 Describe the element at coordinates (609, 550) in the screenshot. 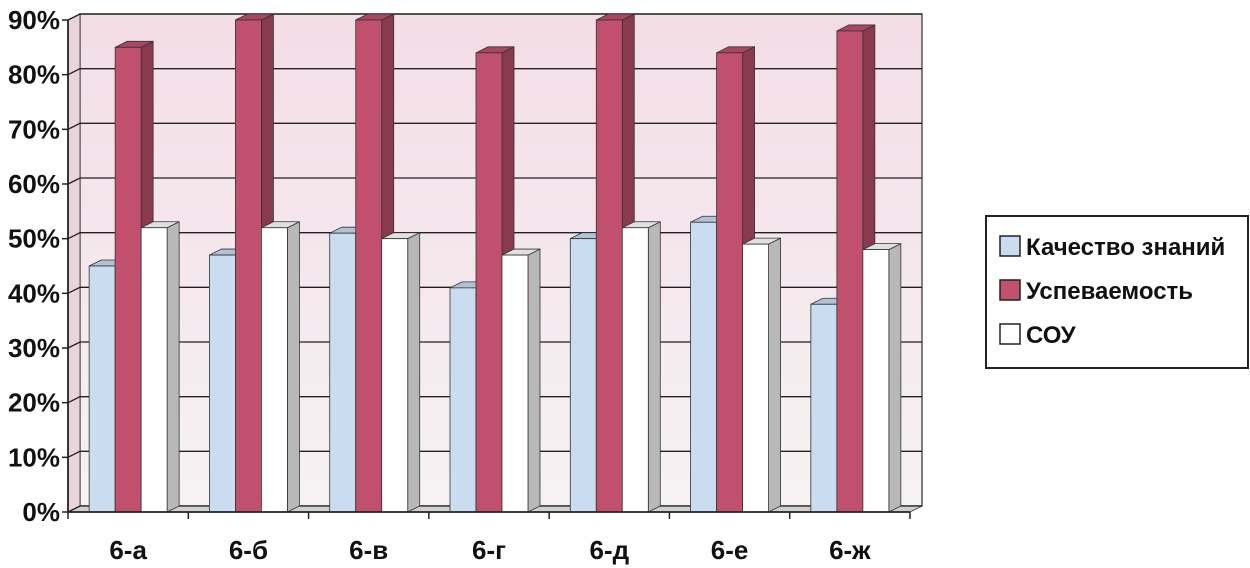

I see `x-tick-label: 6-д` at that location.